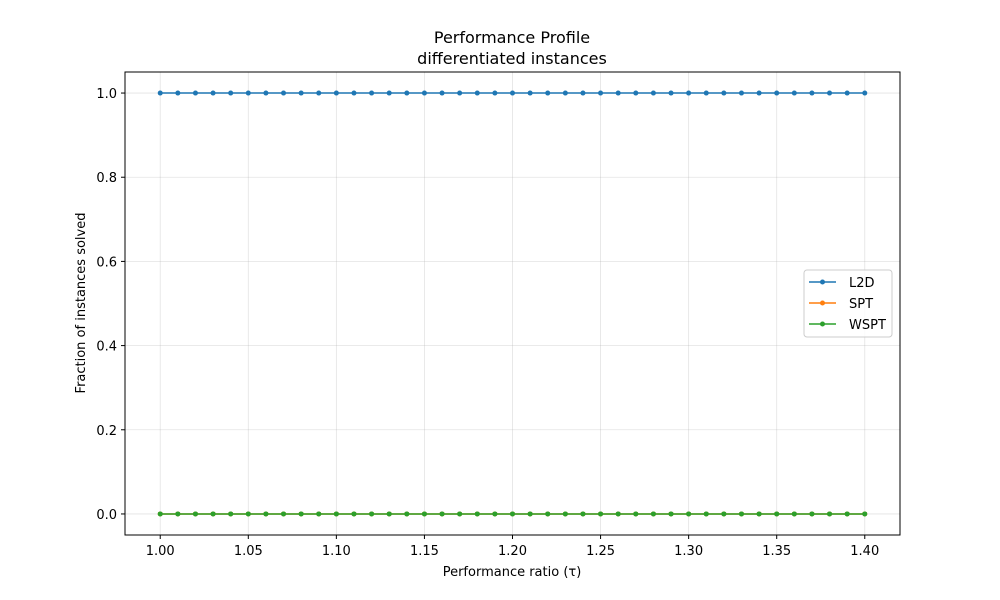 This screenshot has height=600, width=1000. What do you see at coordinates (424, 551) in the screenshot?
I see `x-tick-label: 1.15` at bounding box center [424, 551].